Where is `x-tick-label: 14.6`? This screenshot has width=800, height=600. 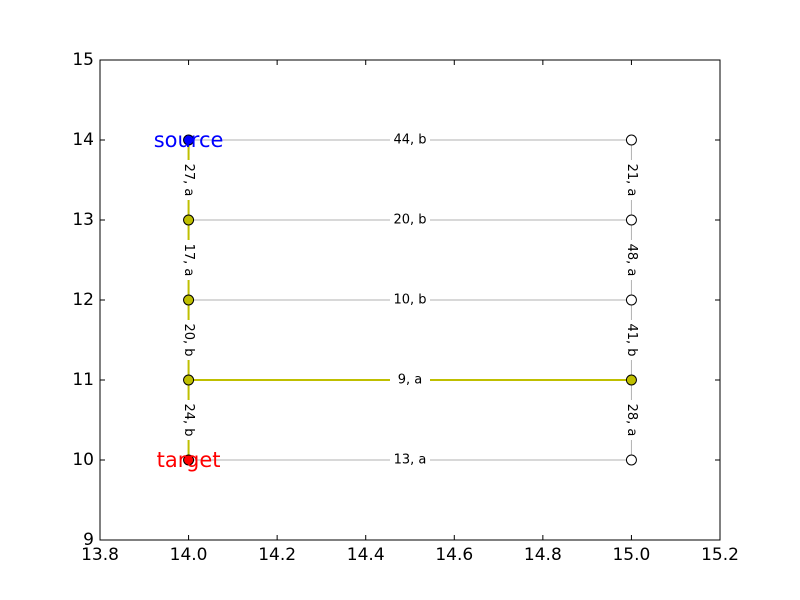
x-tick-label: 14.6 is located at coordinates (454, 555).